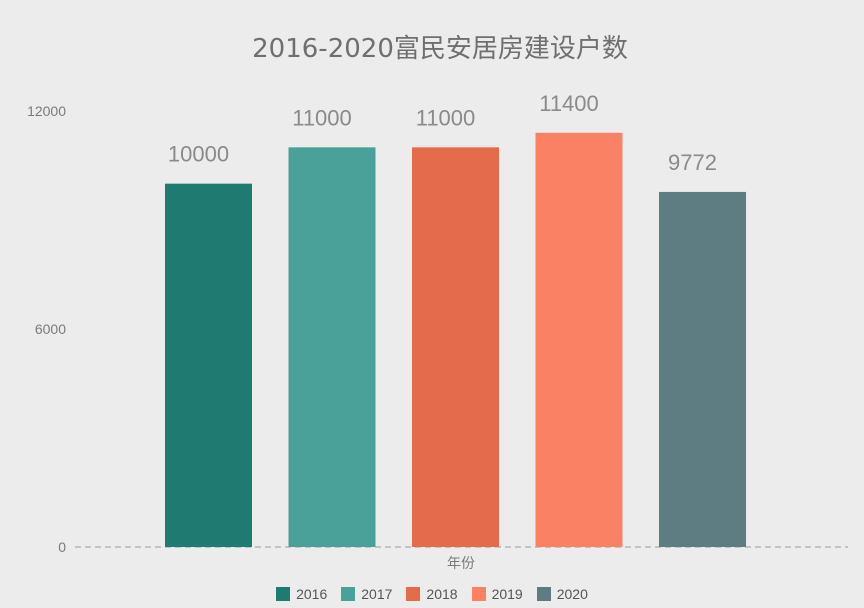  I want to click on y-tick-label: 12000, so click(46, 111).